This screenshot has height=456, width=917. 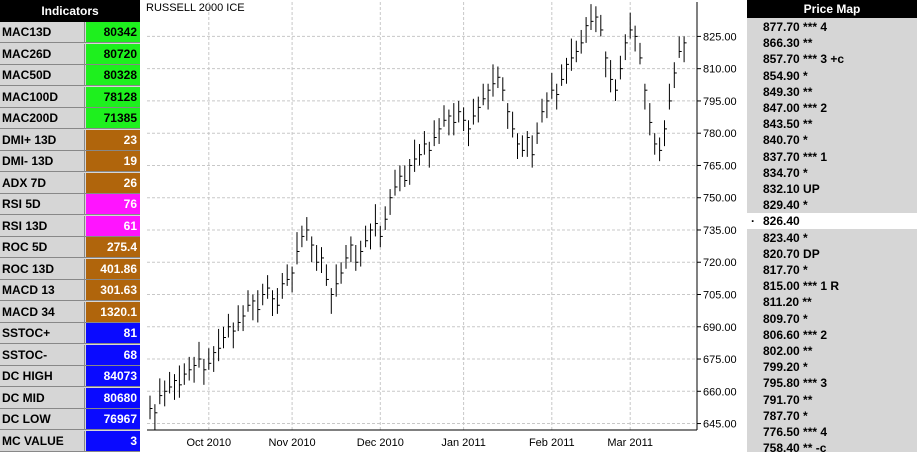 I want to click on price-level: 854.90 *, so click(x=785, y=75).